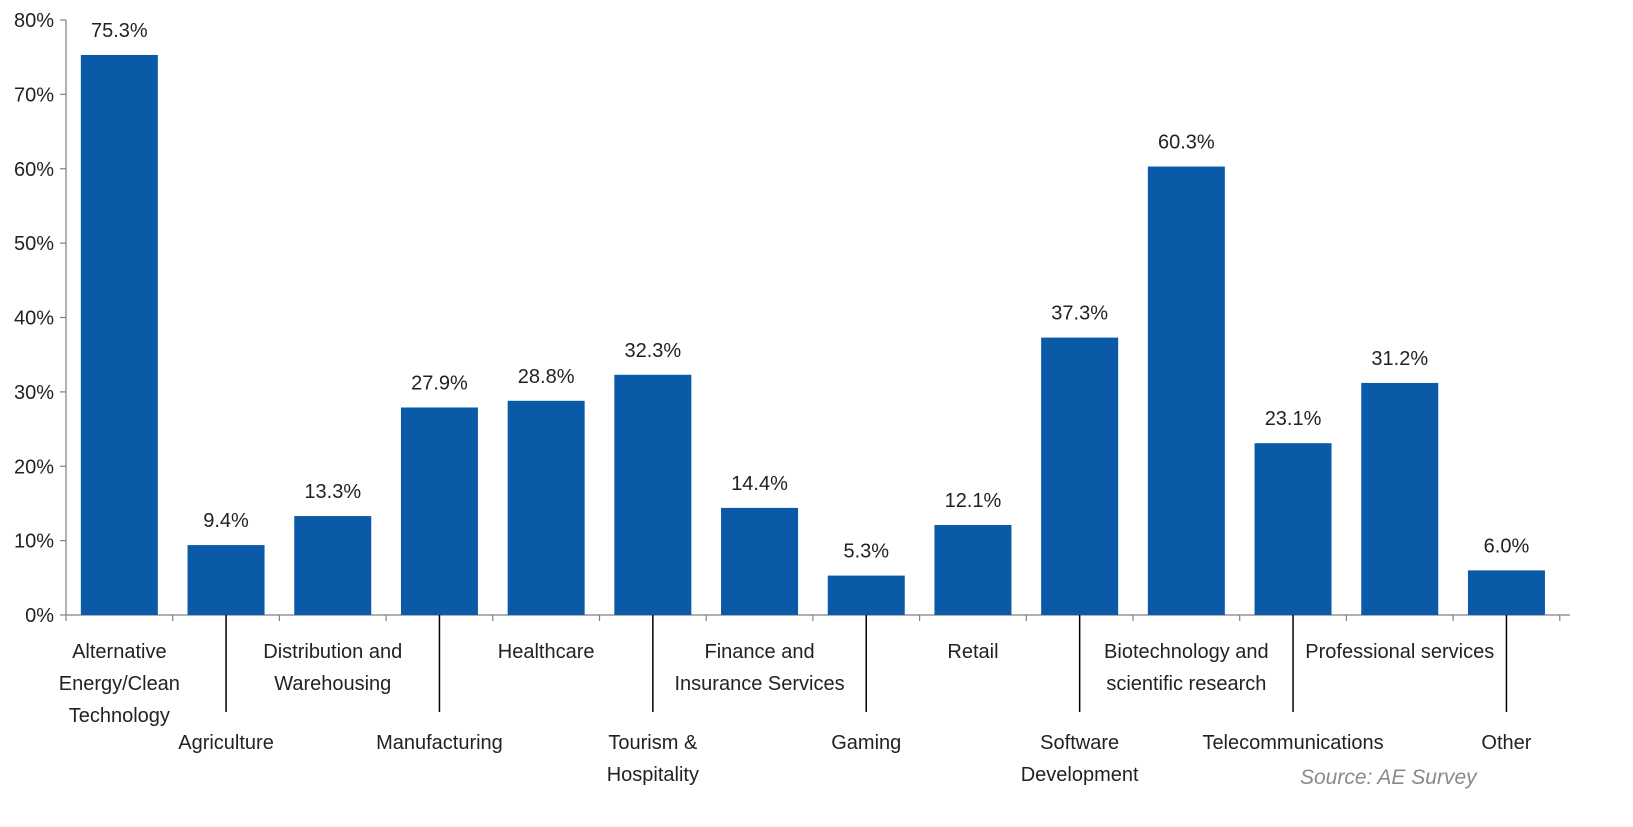 The width and height of the screenshot is (1633, 827). What do you see at coordinates (34, 467) in the screenshot?
I see `y-tick-label: 20%` at bounding box center [34, 467].